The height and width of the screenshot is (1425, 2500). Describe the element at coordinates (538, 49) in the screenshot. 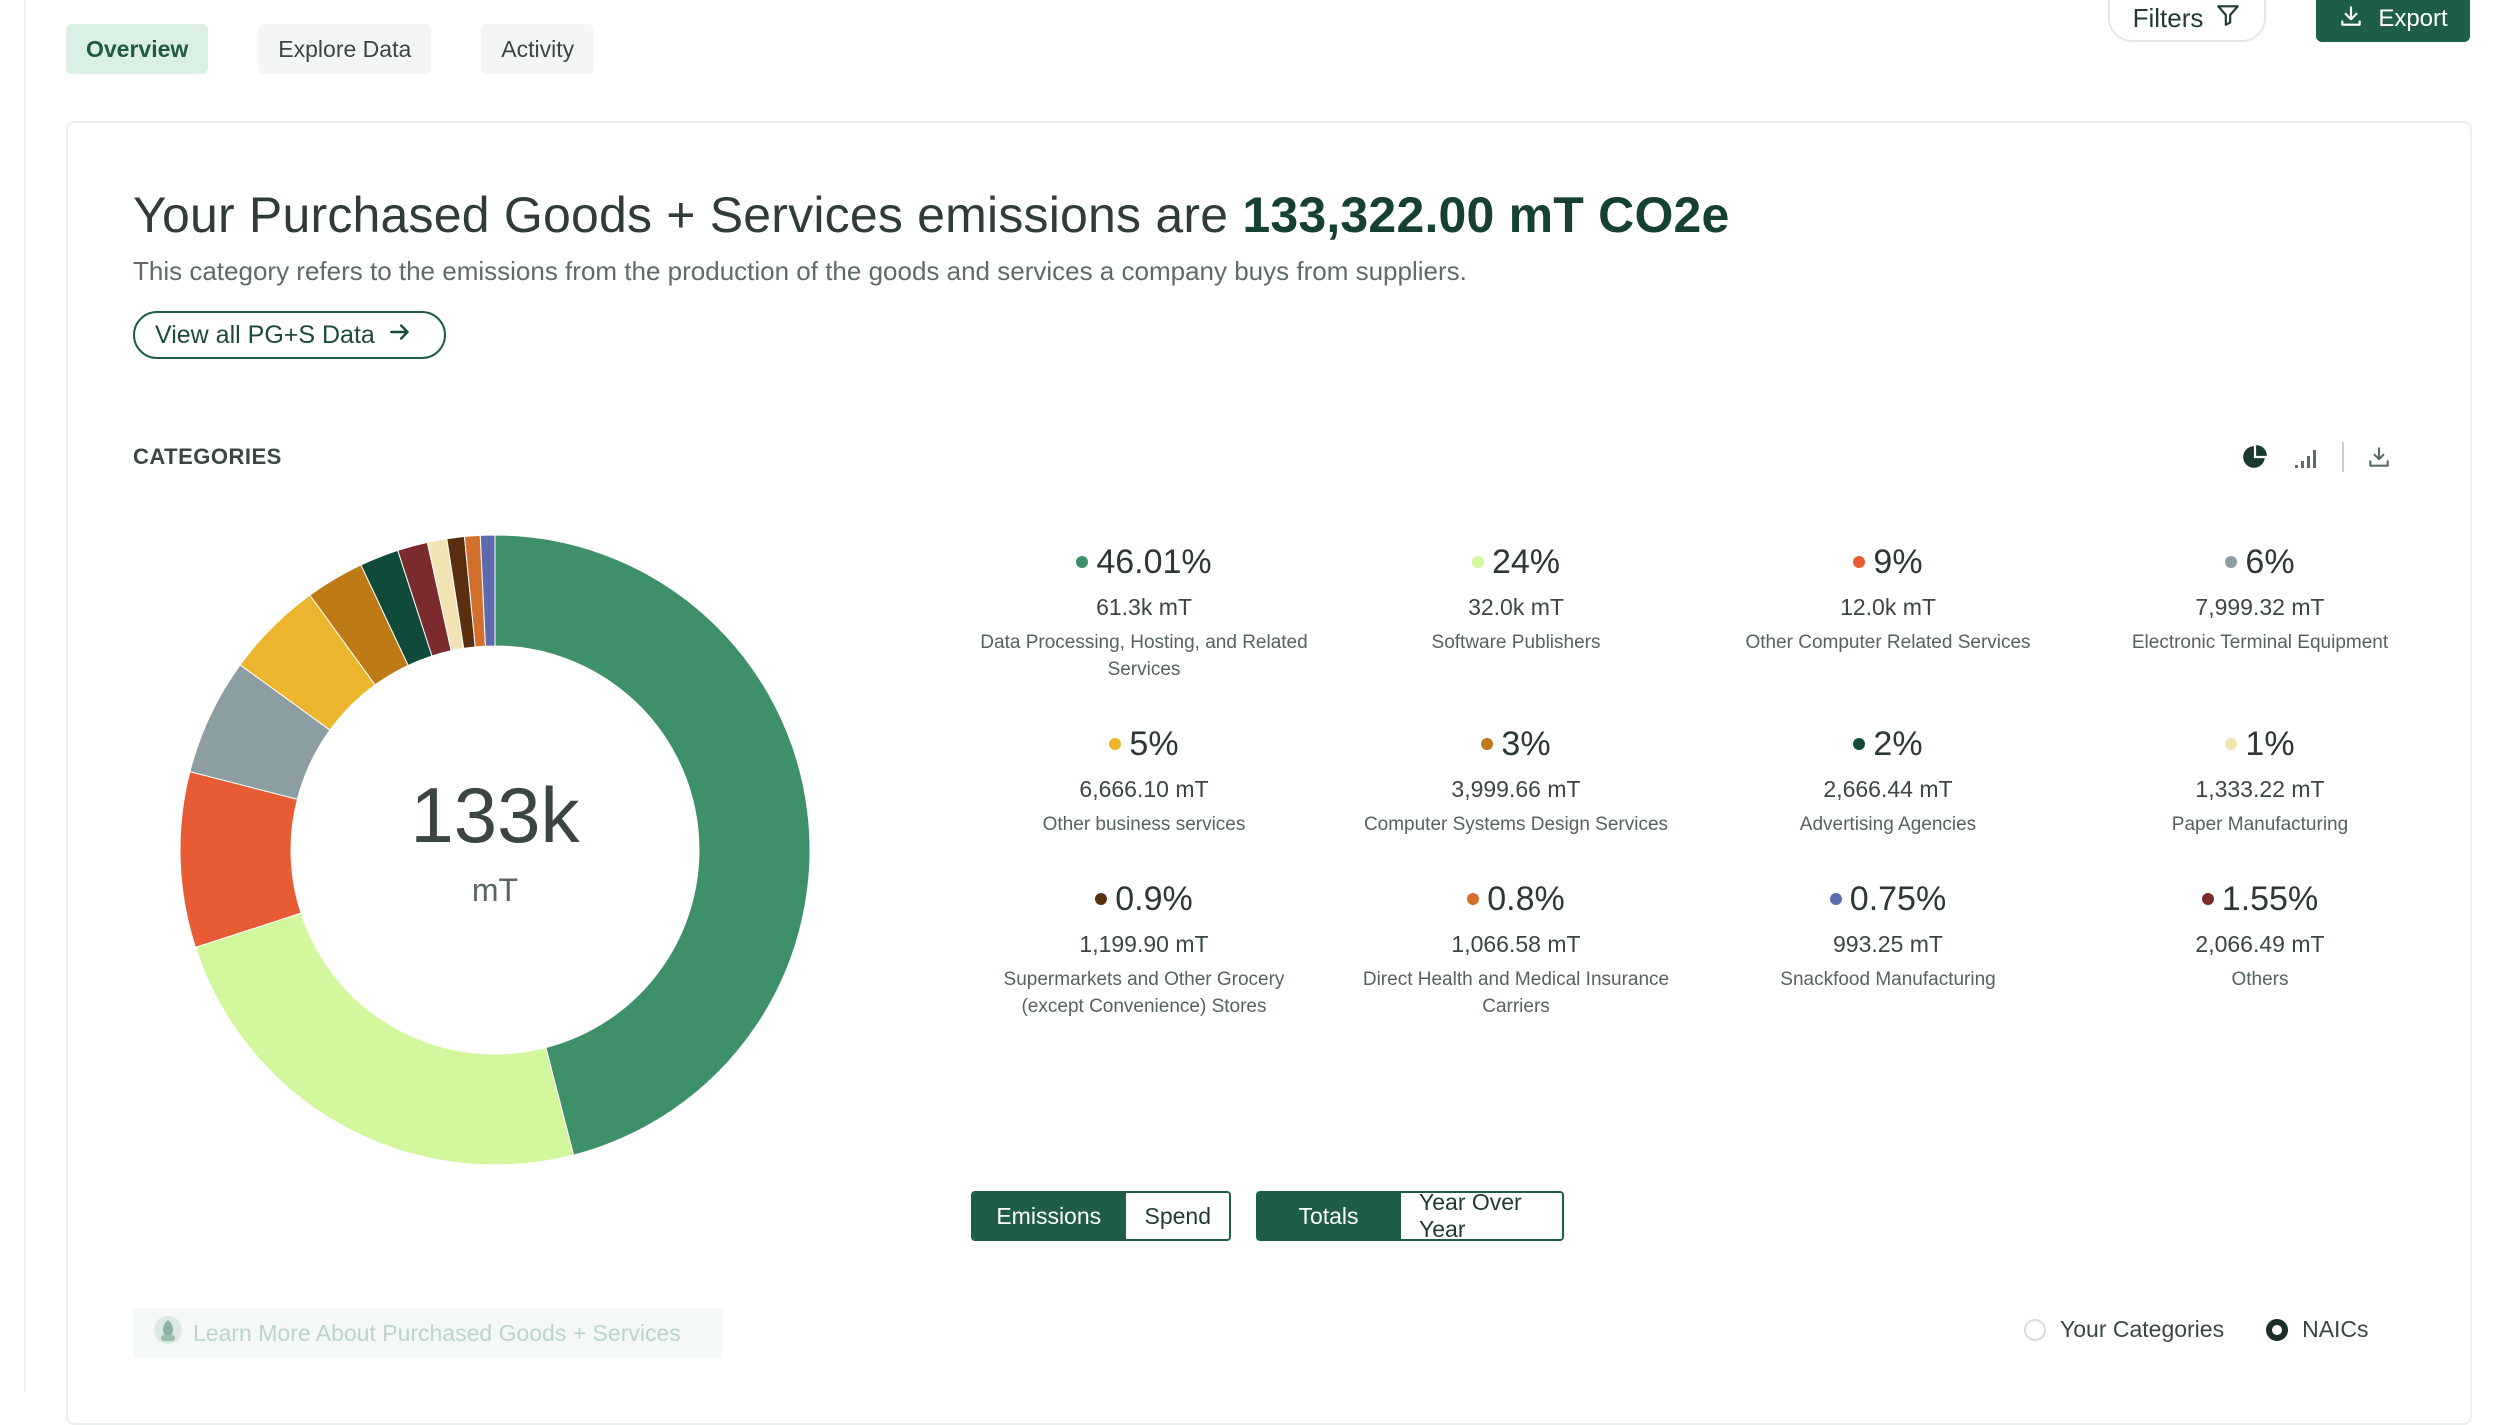

I see `tab-activity: Activity` at that location.